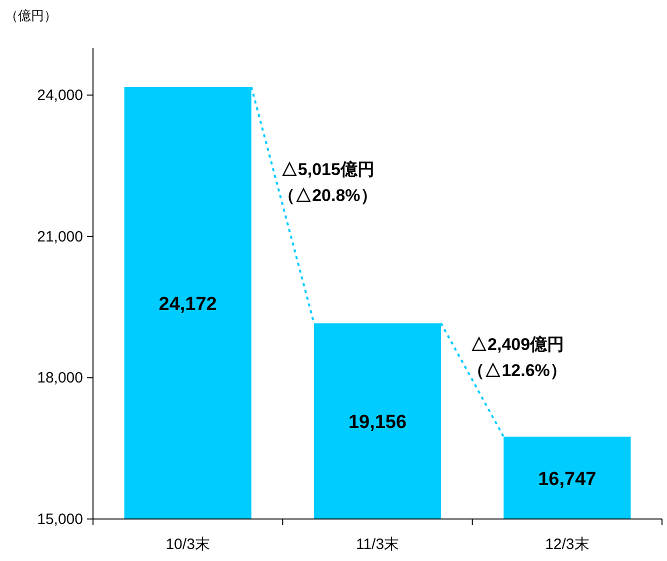  I want to click on x-tick-label: 12/3末, so click(567, 544).